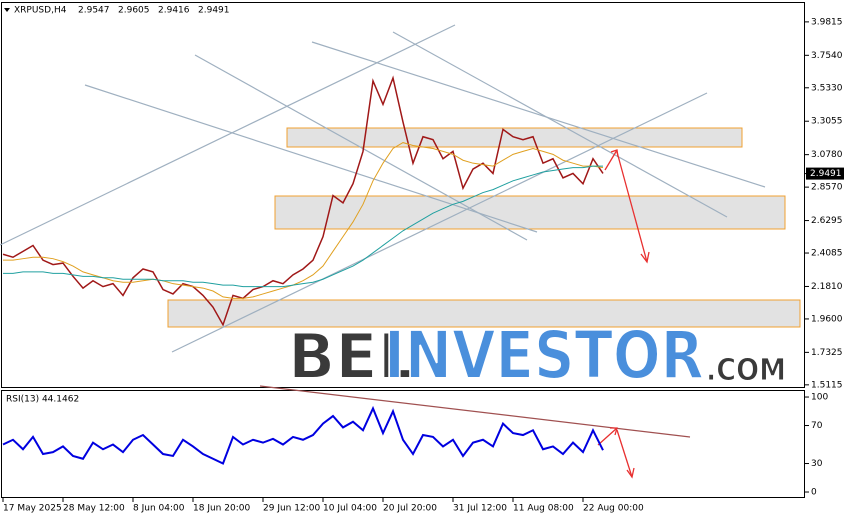 Image resolution: width=845 pixels, height=519 pixels. I want to click on y-tick-label: 2.1810, so click(827, 287).